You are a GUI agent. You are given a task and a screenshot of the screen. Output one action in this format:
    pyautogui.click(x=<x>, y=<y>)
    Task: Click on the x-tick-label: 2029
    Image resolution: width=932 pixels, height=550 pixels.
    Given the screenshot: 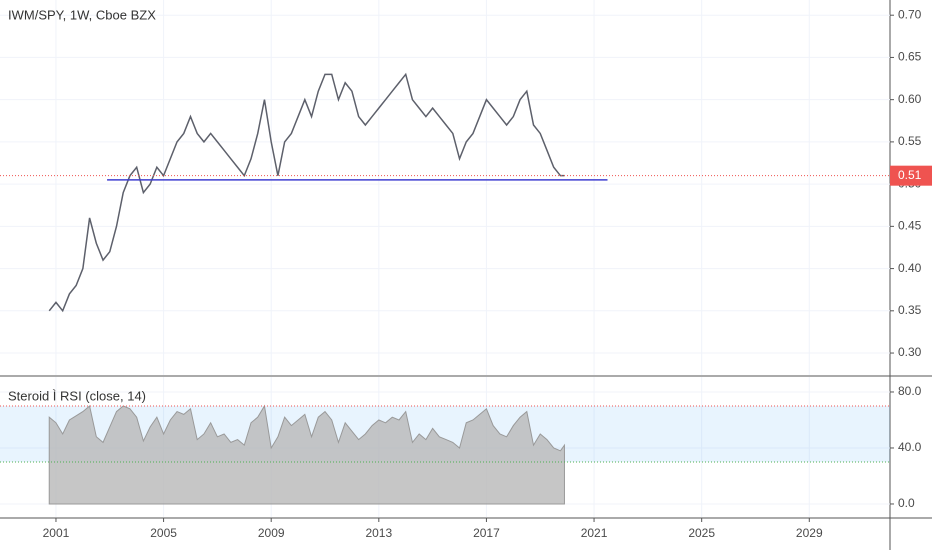 What is the action you would take?
    pyautogui.click(x=809, y=533)
    